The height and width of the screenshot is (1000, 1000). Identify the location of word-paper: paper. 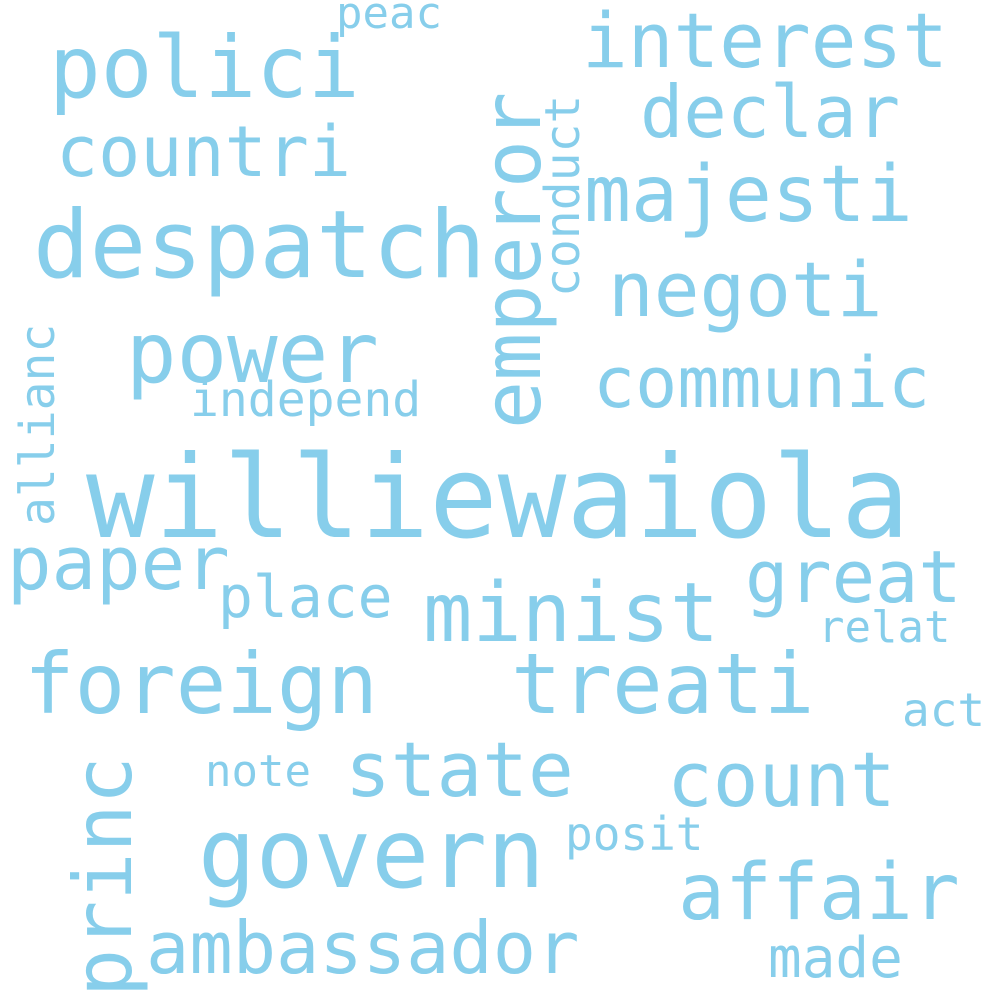
(118, 564).